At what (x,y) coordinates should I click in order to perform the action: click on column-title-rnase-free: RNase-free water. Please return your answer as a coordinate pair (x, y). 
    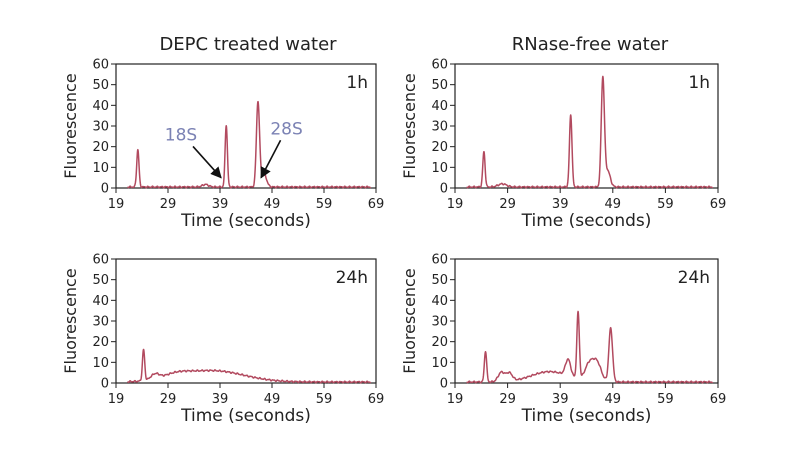
    Looking at the image, I should click on (590, 44).